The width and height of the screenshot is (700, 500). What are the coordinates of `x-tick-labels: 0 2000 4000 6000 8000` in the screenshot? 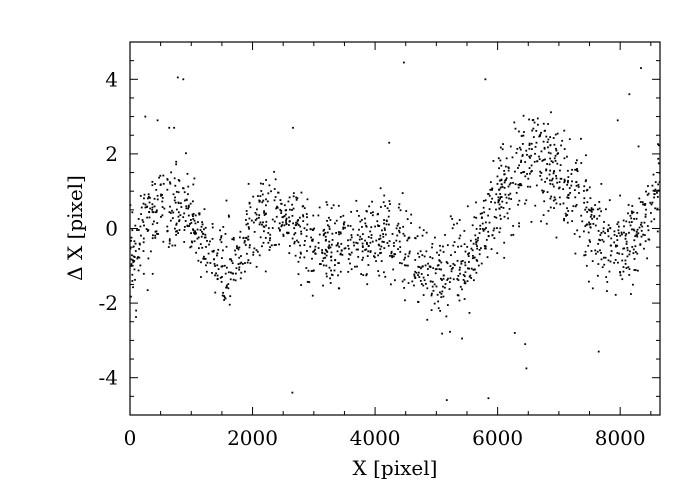 It's located at (385, 438).